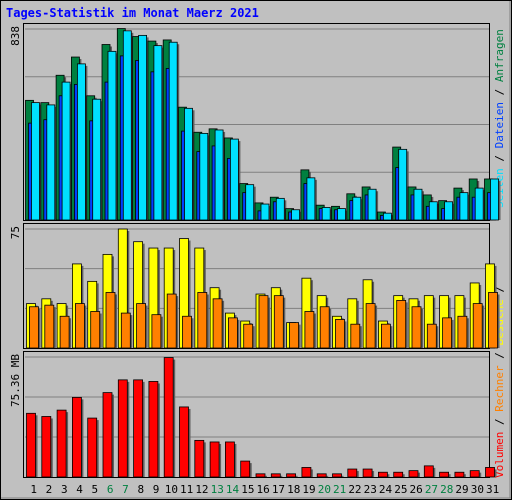 This screenshot has width=512, height=500. What do you see at coordinates (461, 489) in the screenshot?
I see `x-tick-label: 29` at bounding box center [461, 489].